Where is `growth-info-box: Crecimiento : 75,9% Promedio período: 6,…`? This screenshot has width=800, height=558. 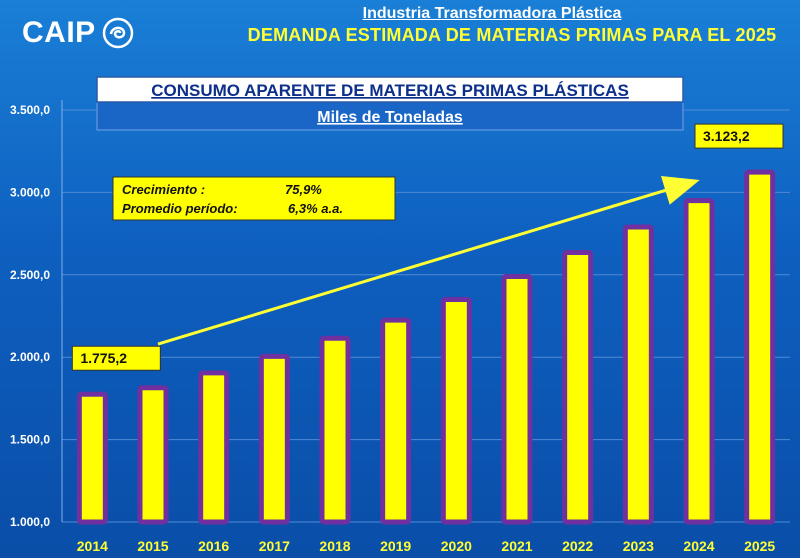
growth-info-box: Crecimiento : 75,9% Promedio período: 6,… is located at coordinates (254, 198).